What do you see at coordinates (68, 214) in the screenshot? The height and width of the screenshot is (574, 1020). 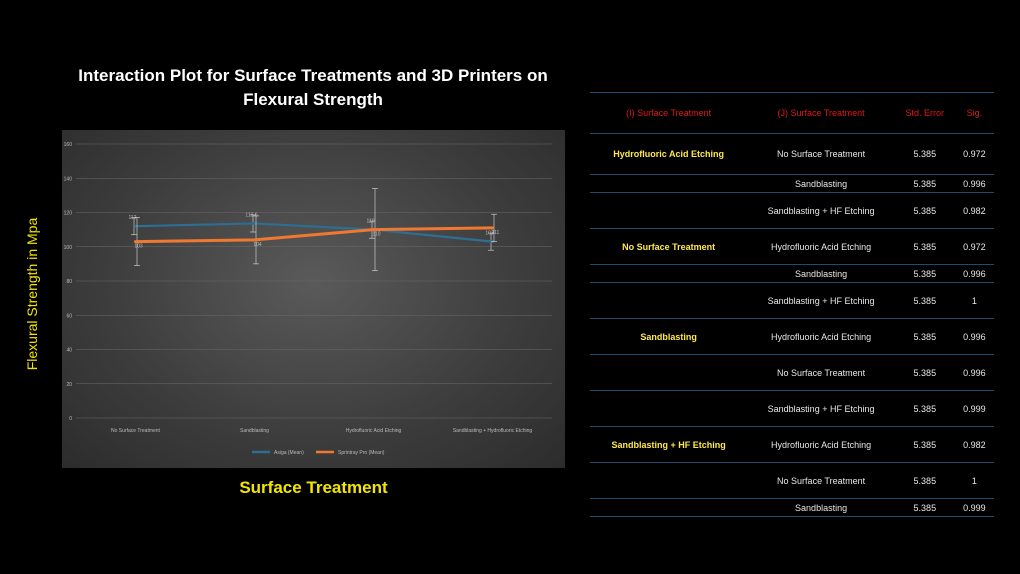 I see `y-tick-label: 120` at bounding box center [68, 214].